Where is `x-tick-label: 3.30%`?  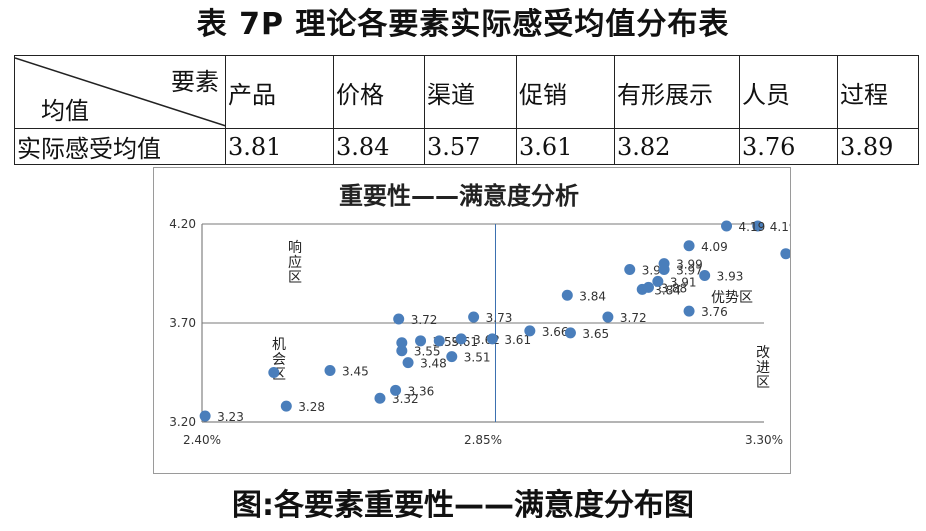 x-tick-label: 3.30% is located at coordinates (764, 440).